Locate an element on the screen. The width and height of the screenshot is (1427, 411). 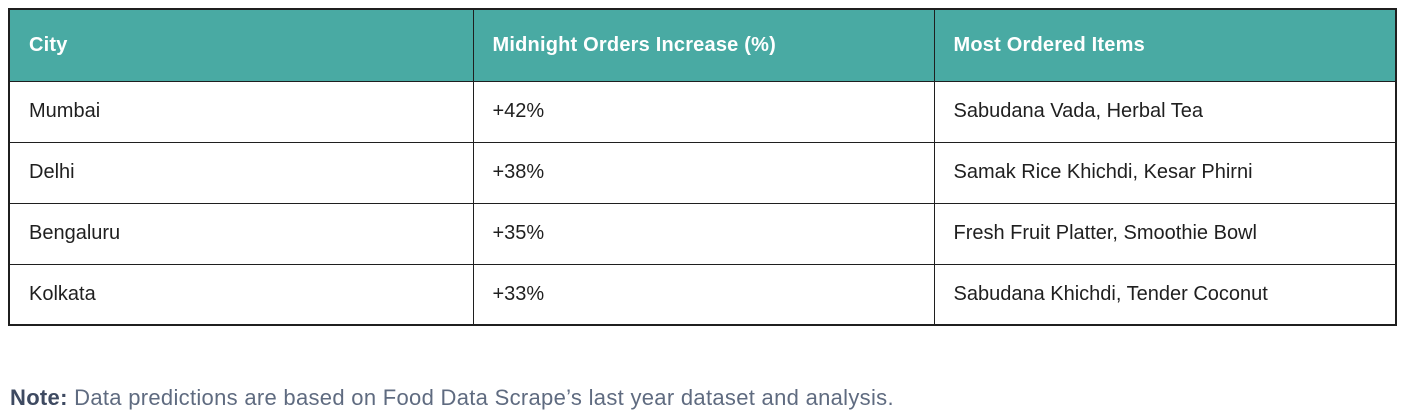
cell-increase: +35% is located at coordinates (703, 233).